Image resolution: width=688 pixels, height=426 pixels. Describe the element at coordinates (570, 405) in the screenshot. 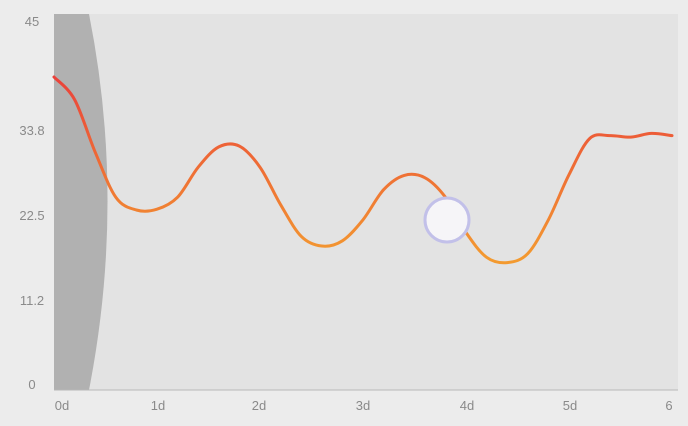

I see `x-tick-label: 5d` at that location.